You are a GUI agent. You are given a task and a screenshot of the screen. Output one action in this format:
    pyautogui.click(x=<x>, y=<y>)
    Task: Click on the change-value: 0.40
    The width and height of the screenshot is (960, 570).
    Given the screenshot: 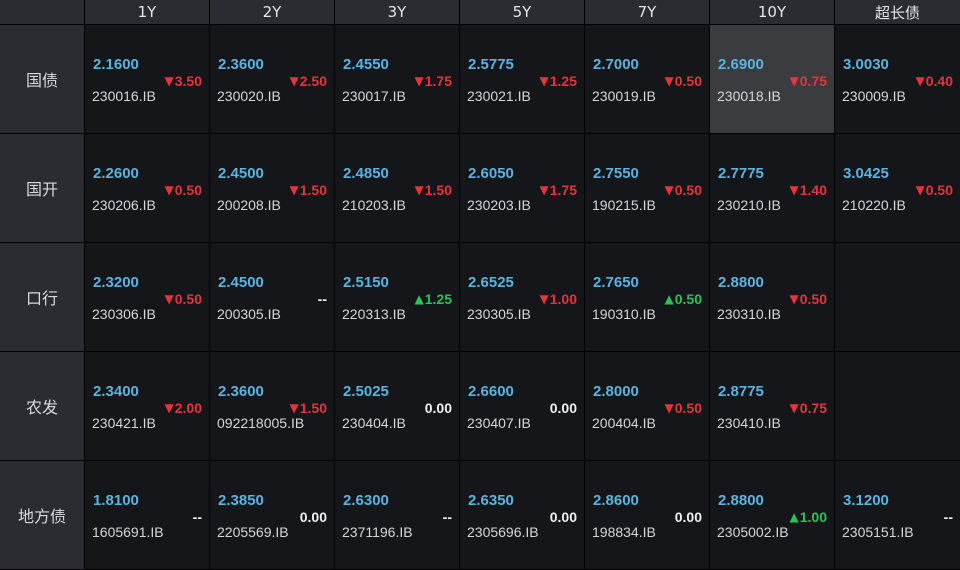 What is the action you would take?
    pyautogui.click(x=939, y=81)
    